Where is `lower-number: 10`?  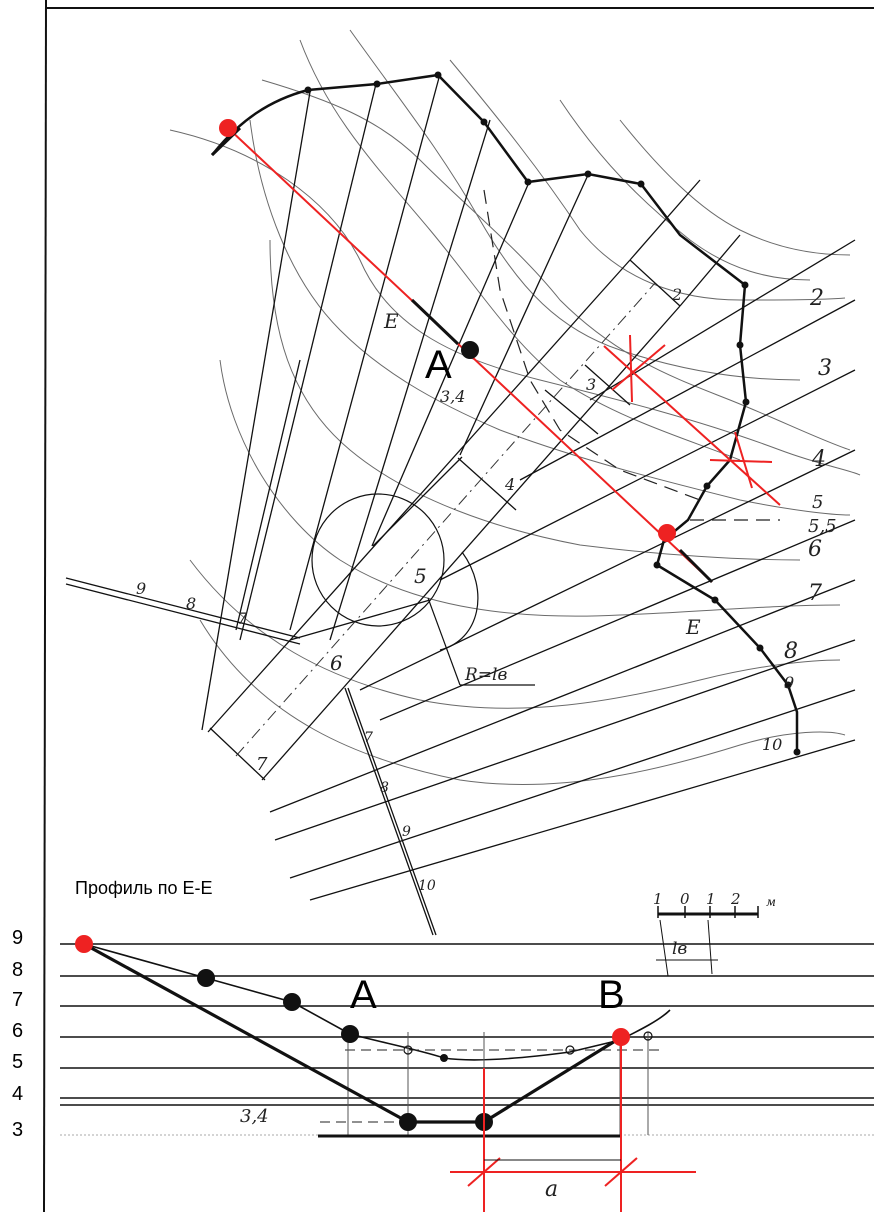 lower-number: 10 is located at coordinates (427, 886).